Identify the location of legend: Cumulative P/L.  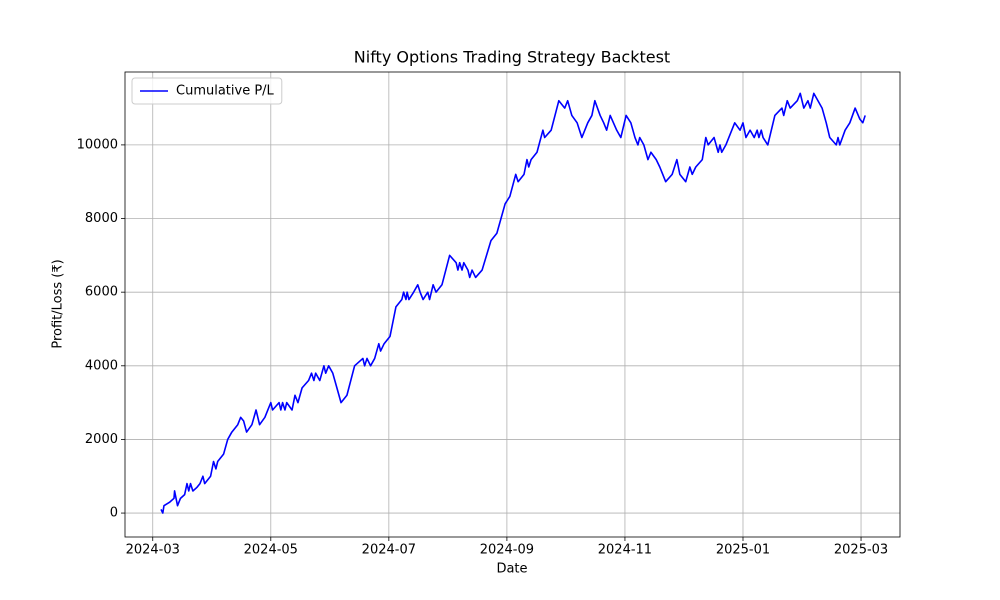
(207, 91).